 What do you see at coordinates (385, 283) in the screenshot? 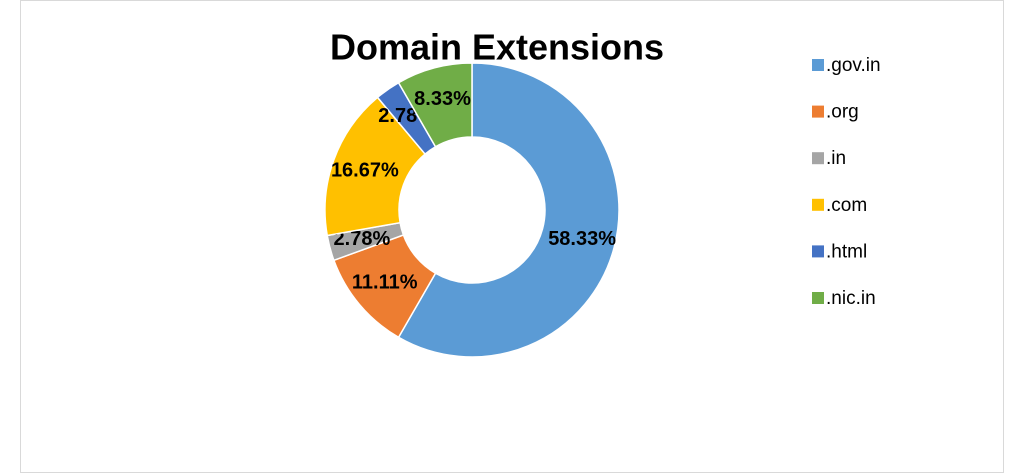
I see `data-label: 11.11%` at bounding box center [385, 283].